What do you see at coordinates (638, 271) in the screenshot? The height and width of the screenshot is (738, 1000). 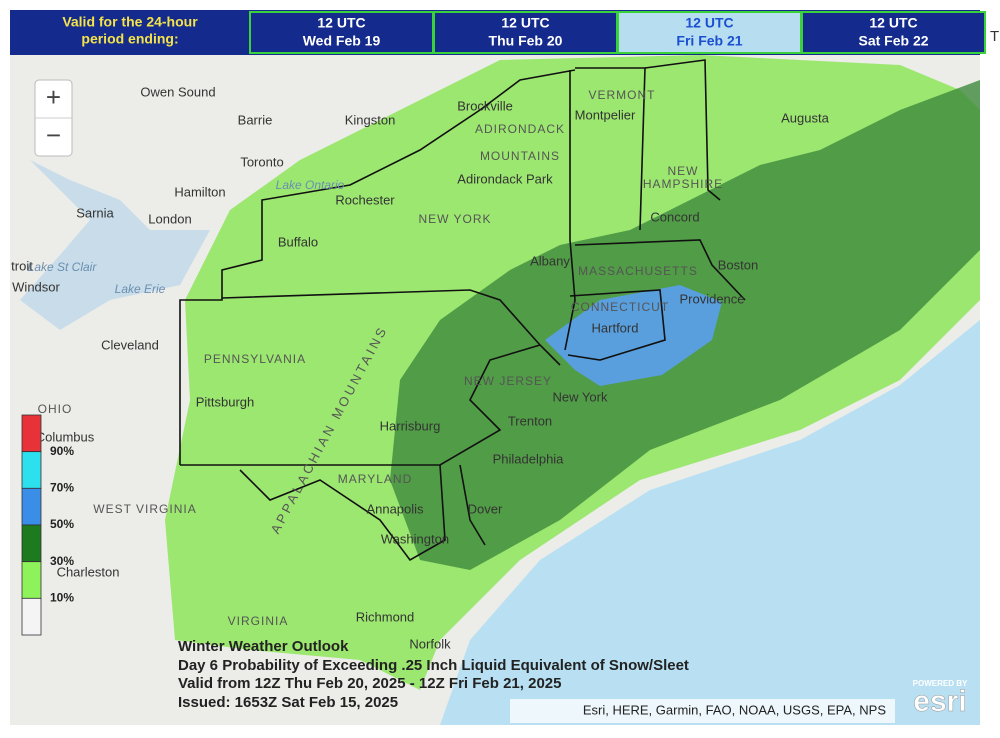 I see `place-label: MASSACHUSETTS` at bounding box center [638, 271].